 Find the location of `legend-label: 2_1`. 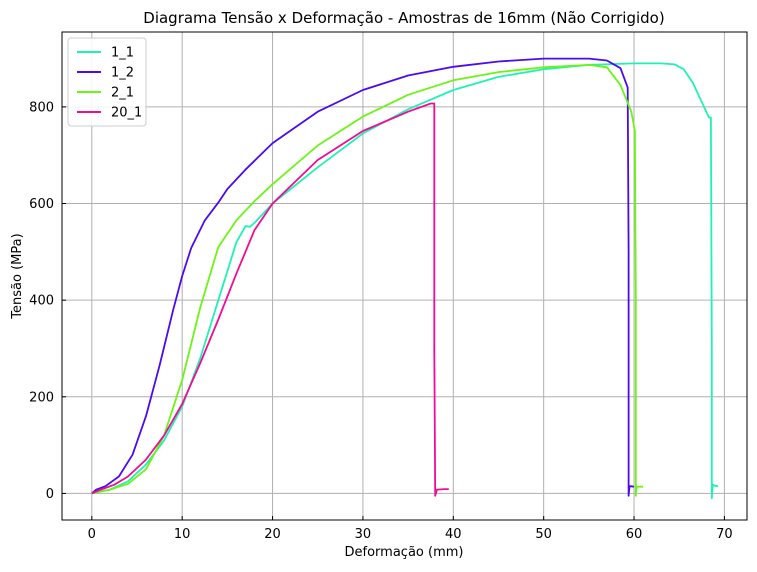

legend-label: 2_1 is located at coordinates (122, 93).